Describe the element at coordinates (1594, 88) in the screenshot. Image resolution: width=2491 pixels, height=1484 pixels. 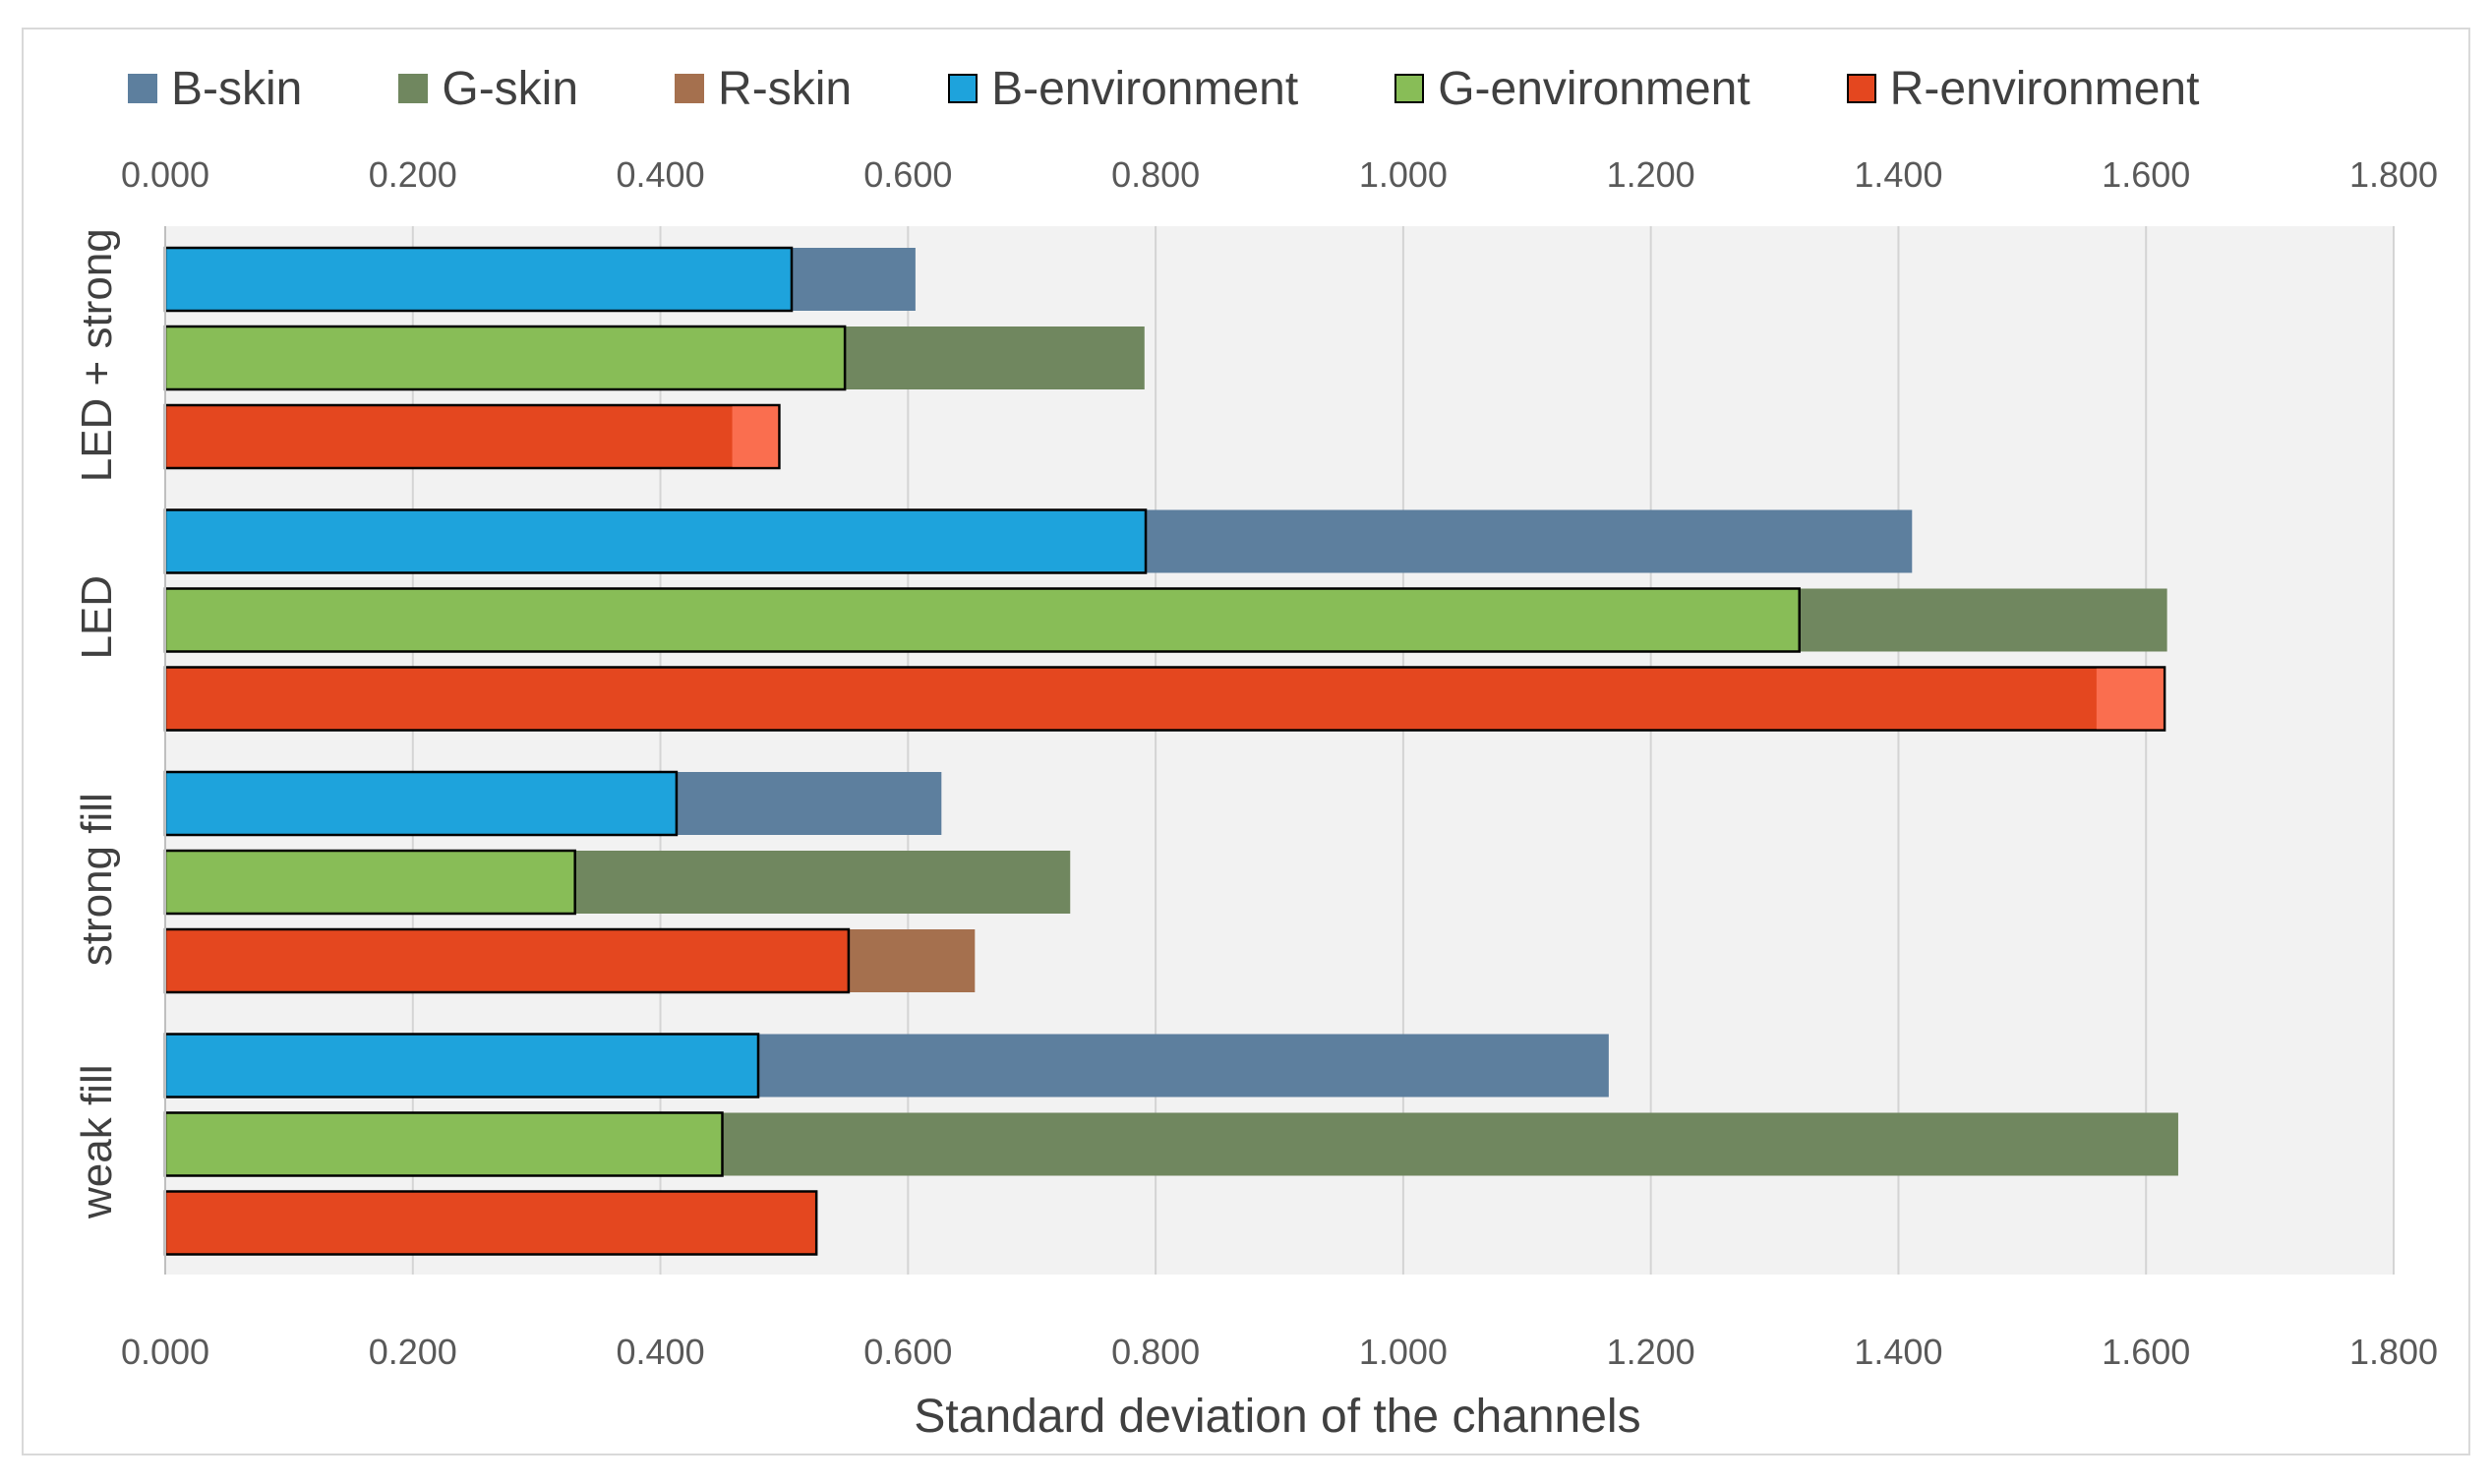
I see `legend-label-g-environment: G-environment` at that location.